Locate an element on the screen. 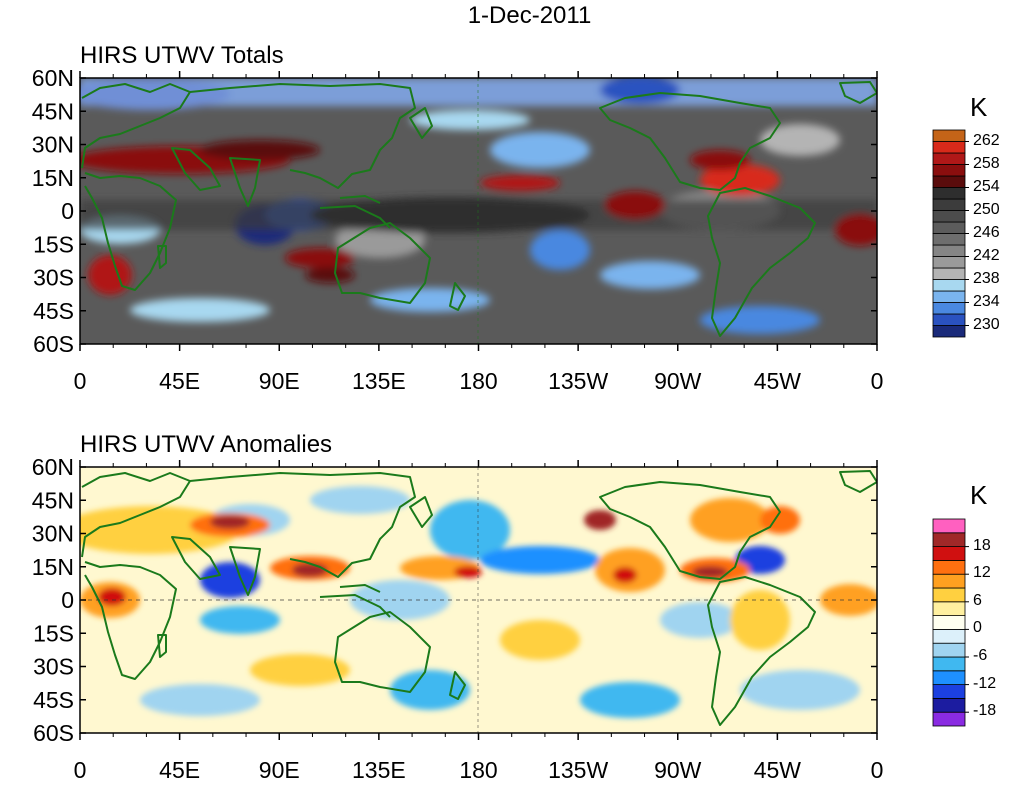 Image resolution: width=1027 pixels, height=785 pixels. colorbar-label: -6 is located at coordinates (980, 655).